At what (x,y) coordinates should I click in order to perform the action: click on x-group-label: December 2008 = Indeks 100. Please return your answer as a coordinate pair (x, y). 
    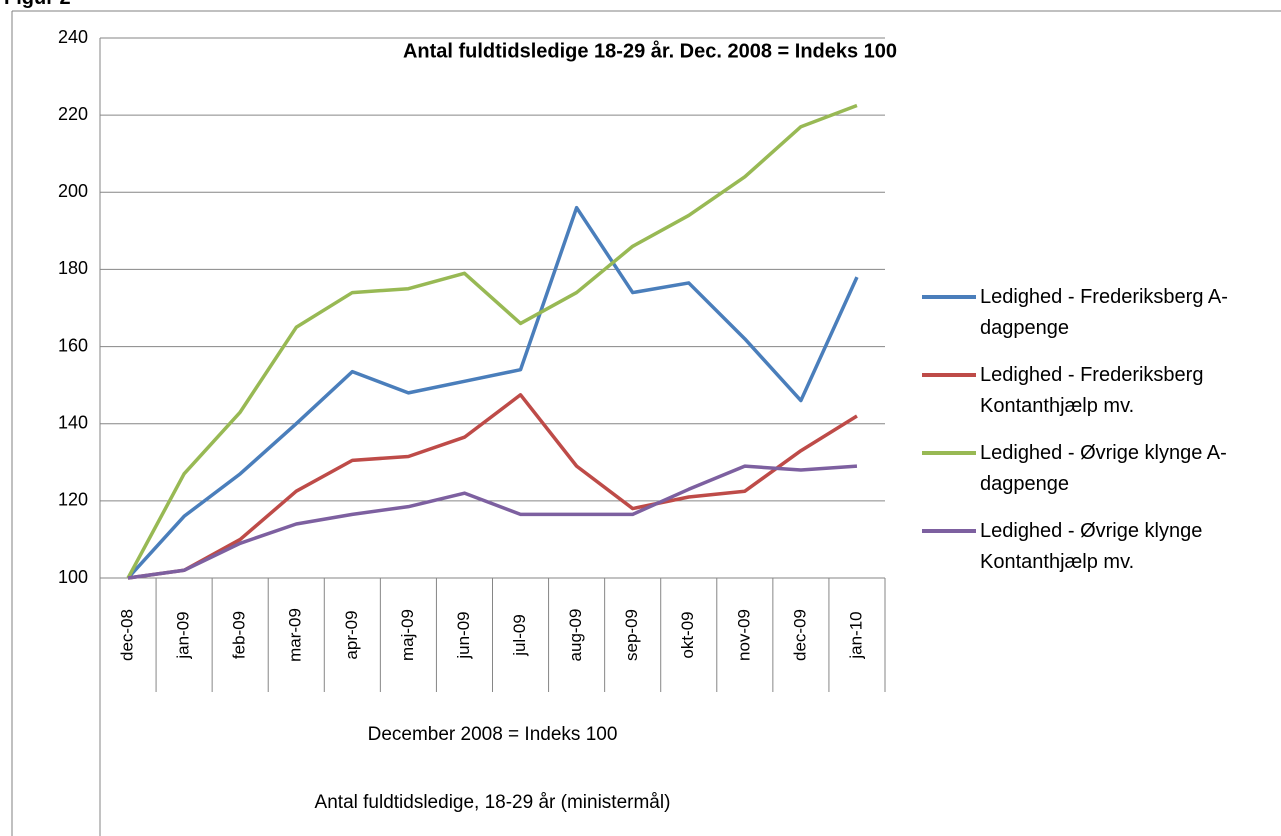
    Looking at the image, I should click on (493, 734).